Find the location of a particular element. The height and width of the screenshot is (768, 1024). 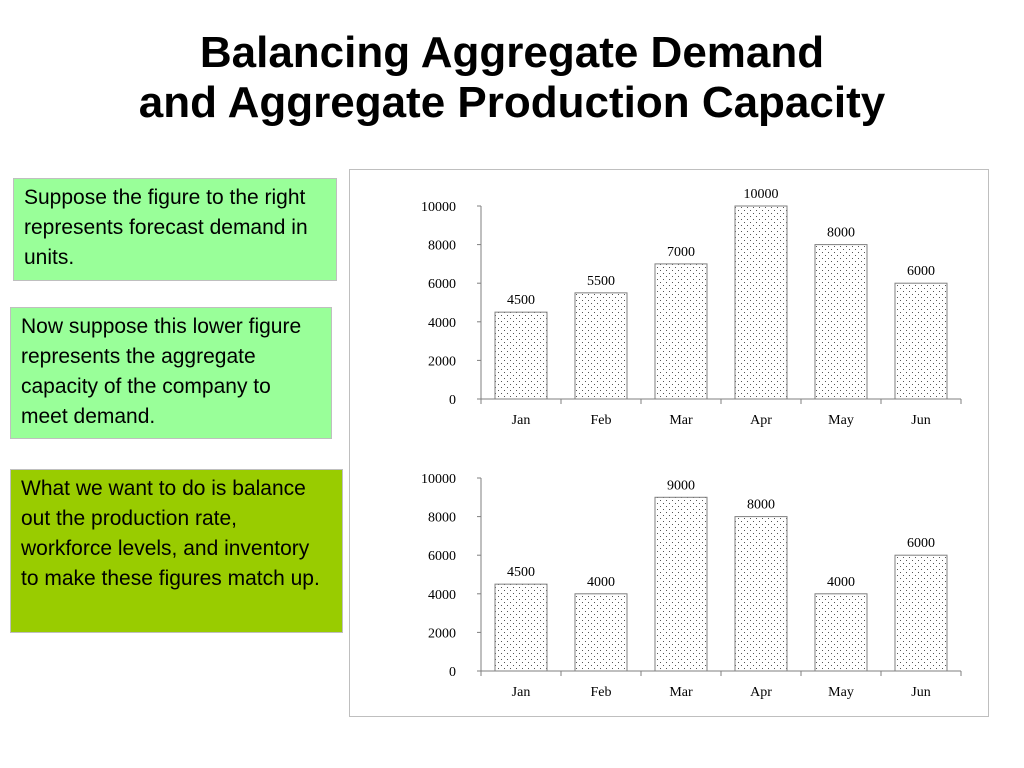

data-label-apr: 10000 is located at coordinates (761, 194).